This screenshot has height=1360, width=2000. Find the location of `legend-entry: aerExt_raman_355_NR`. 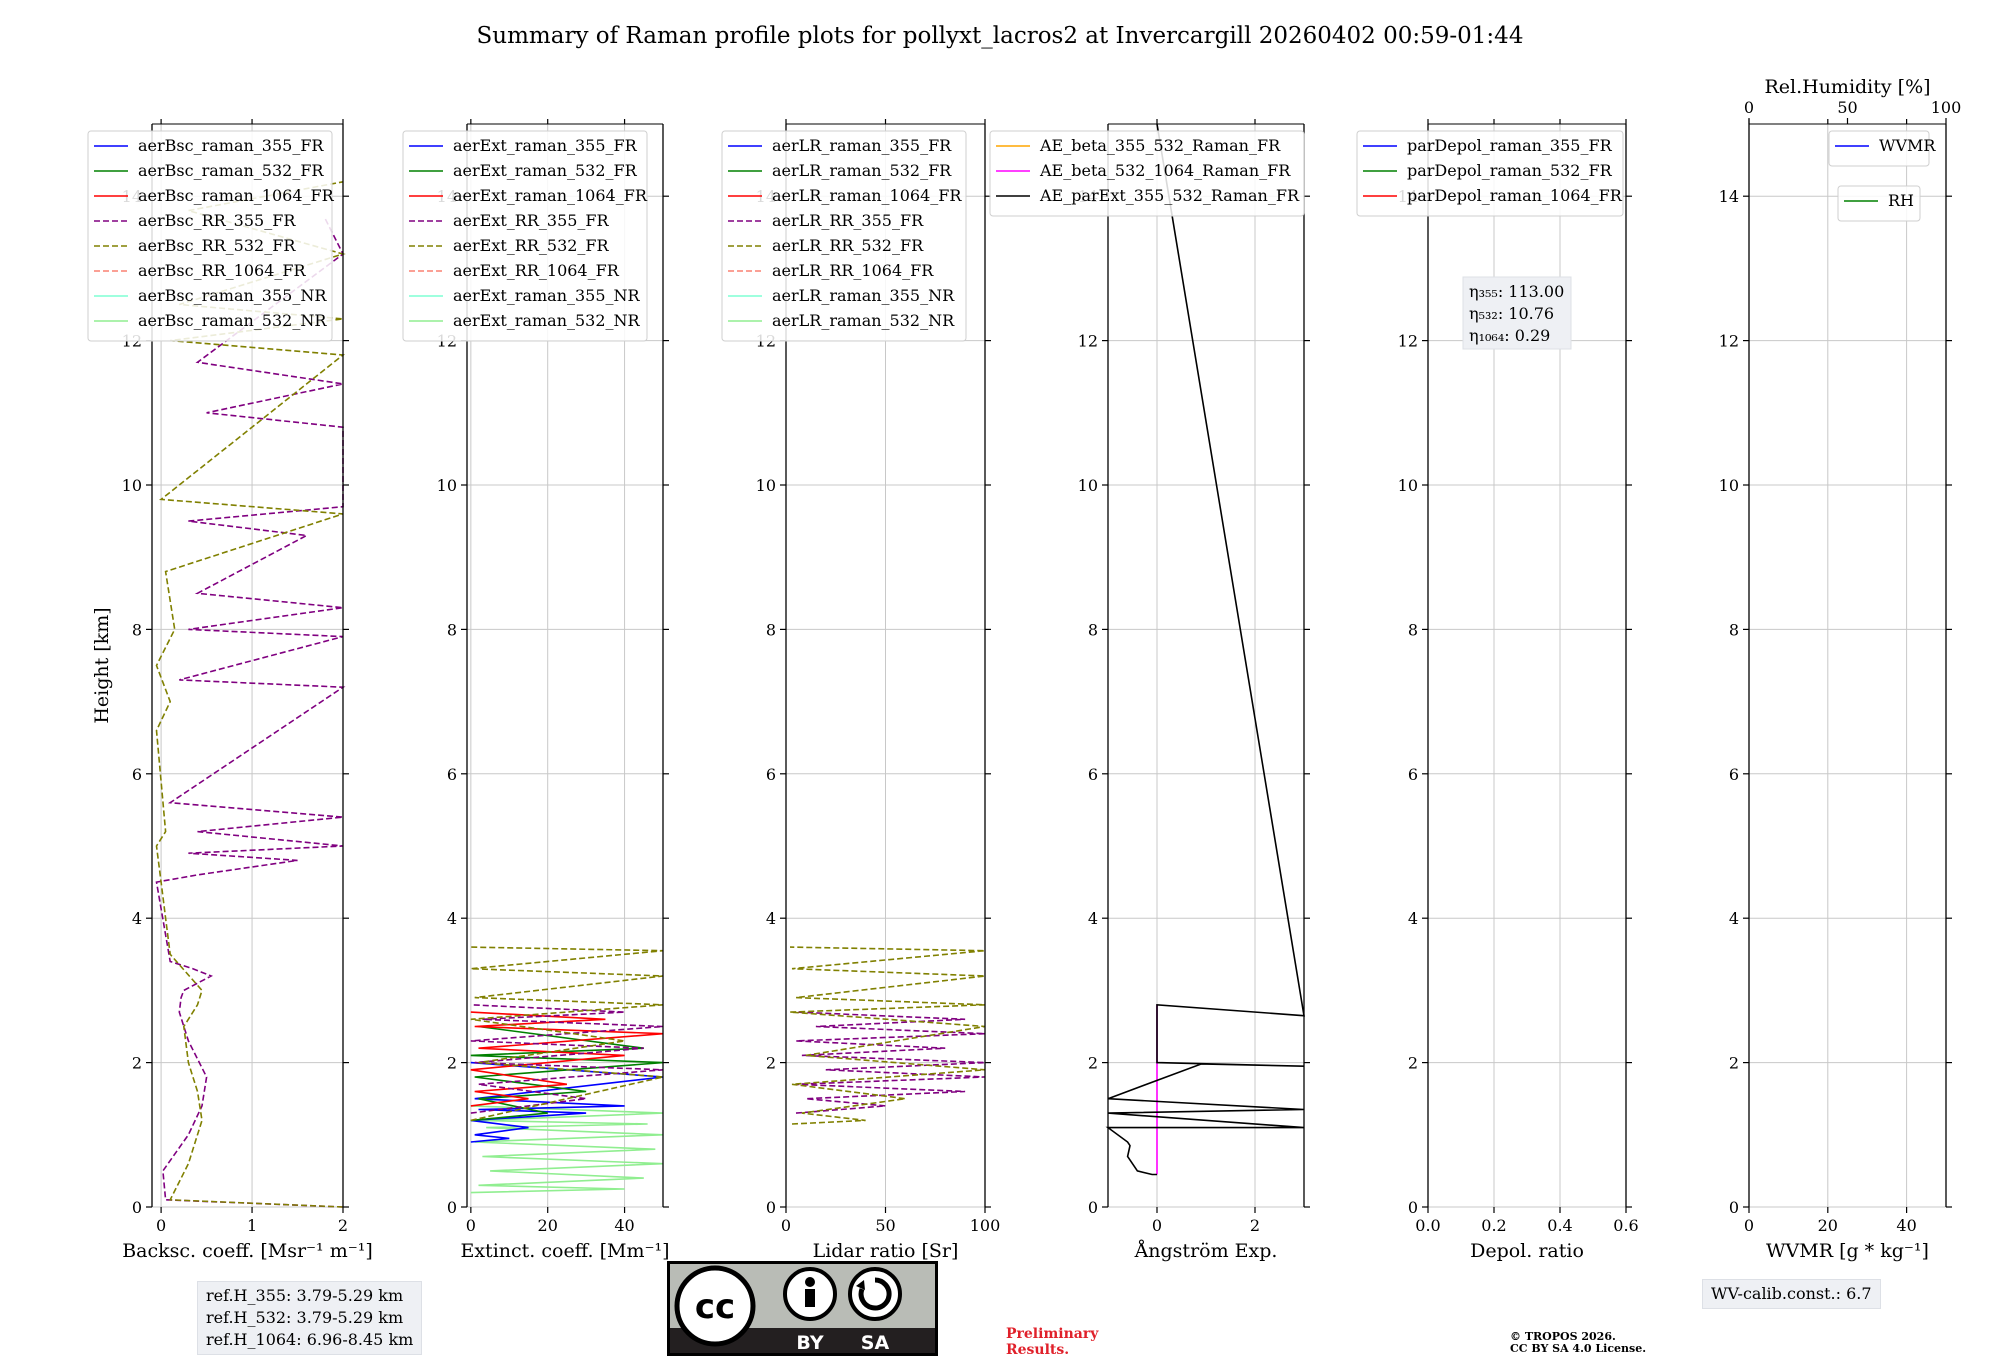

legend-entry: aerExt_raman_355_NR is located at coordinates (547, 295).